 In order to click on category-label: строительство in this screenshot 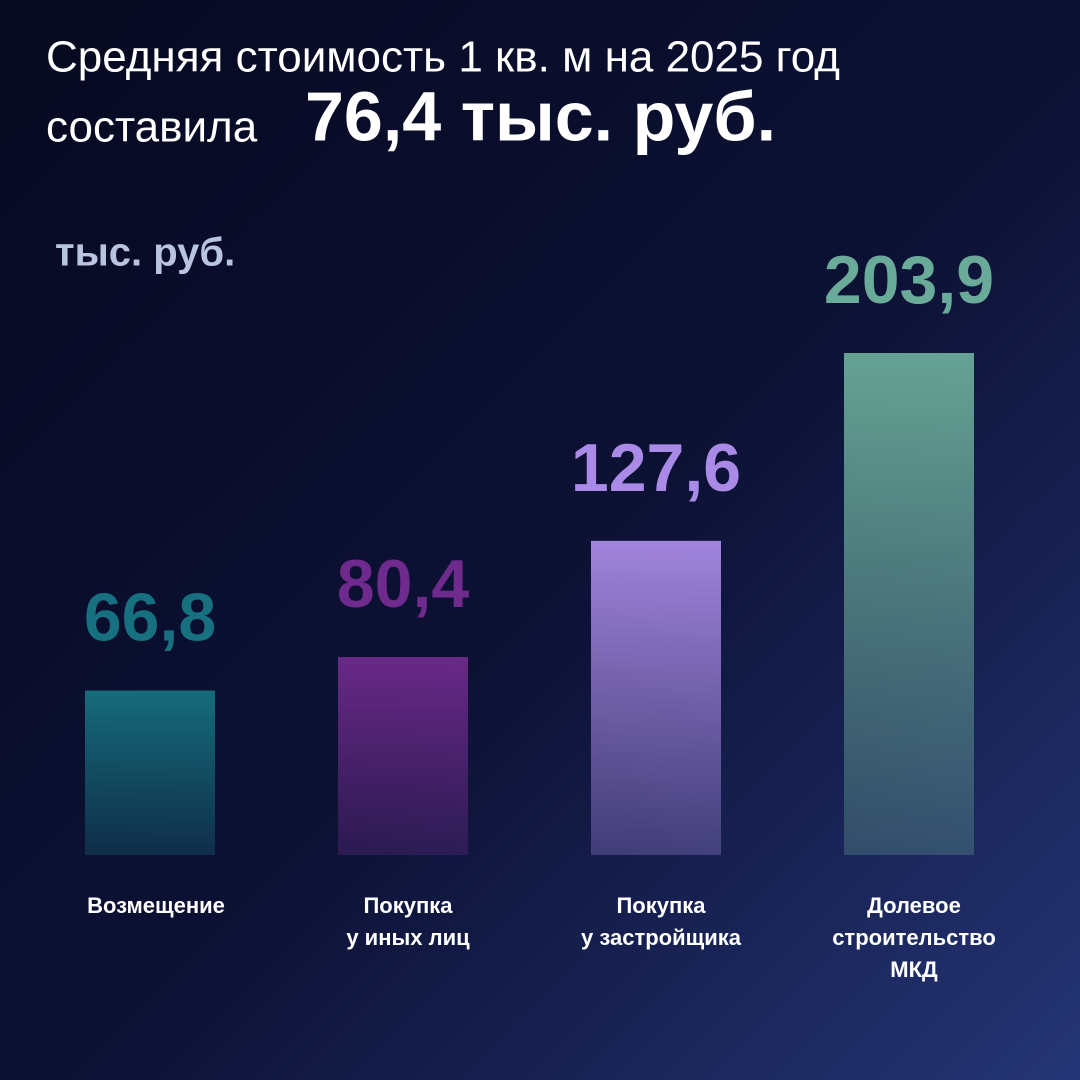, I will do `click(914, 937)`.